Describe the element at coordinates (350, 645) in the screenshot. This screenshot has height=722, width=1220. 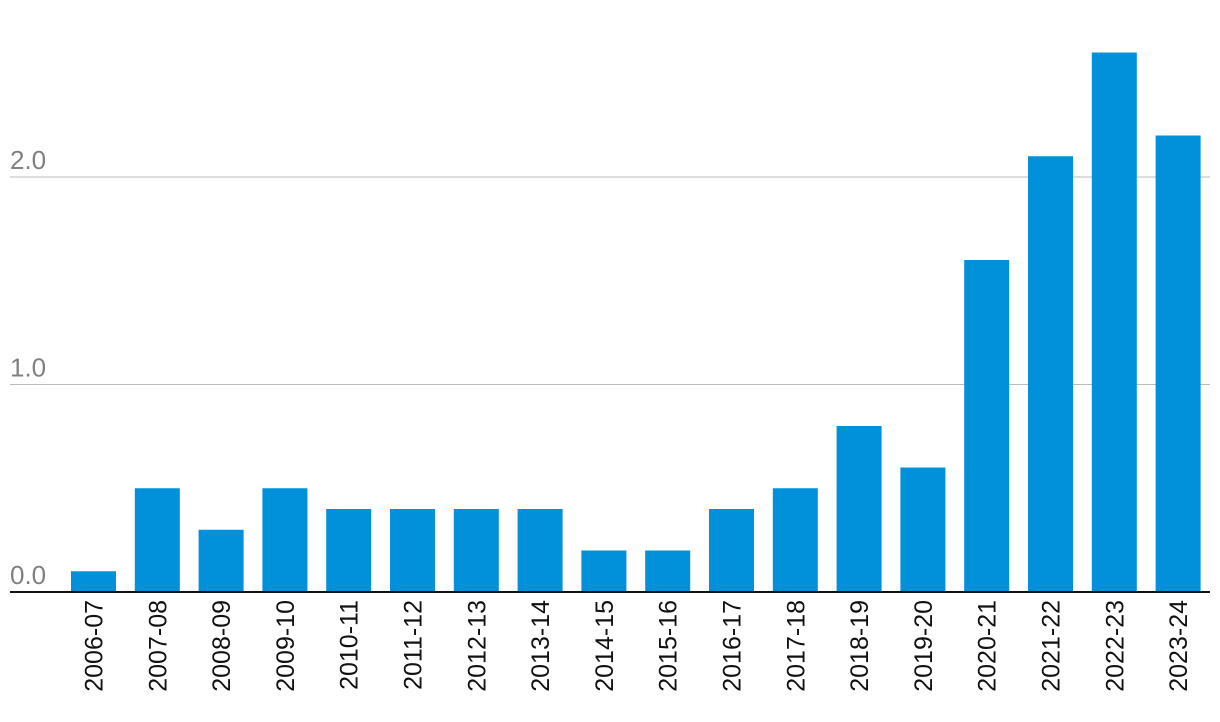
I see `x-tick-label: 2010-11` at that location.